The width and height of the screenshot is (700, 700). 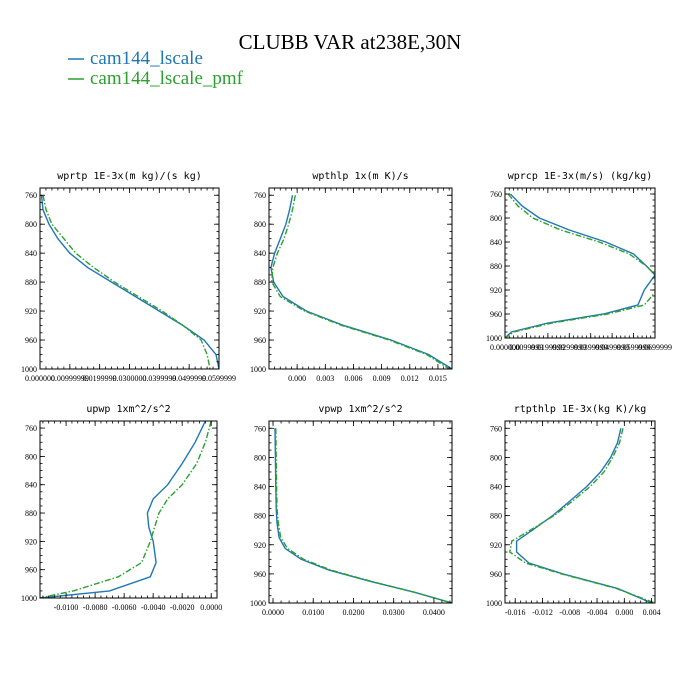 What do you see at coordinates (31, 224) in the screenshot?
I see `ytick-label-0-1: 800` at bounding box center [31, 224].